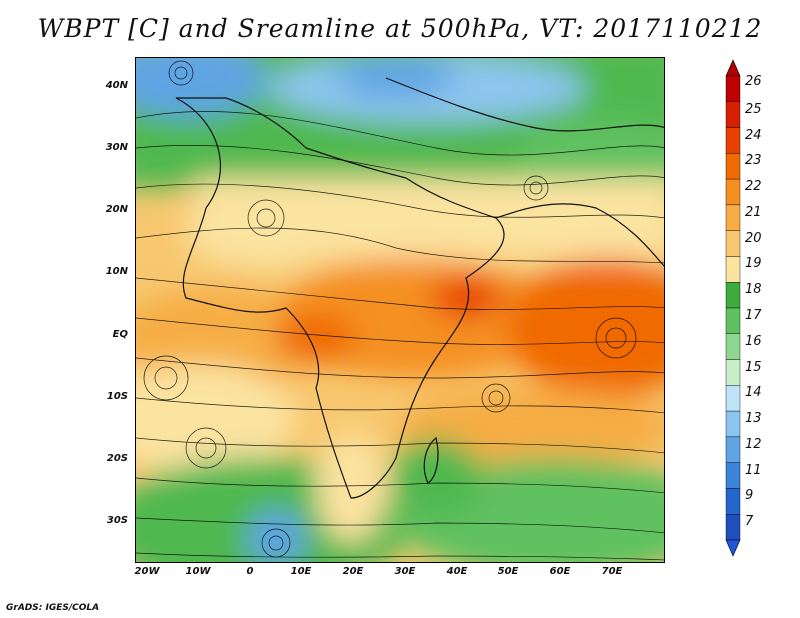  What do you see at coordinates (116, 209) in the screenshot?
I see `lat-label-20n: 20N` at bounding box center [116, 209].